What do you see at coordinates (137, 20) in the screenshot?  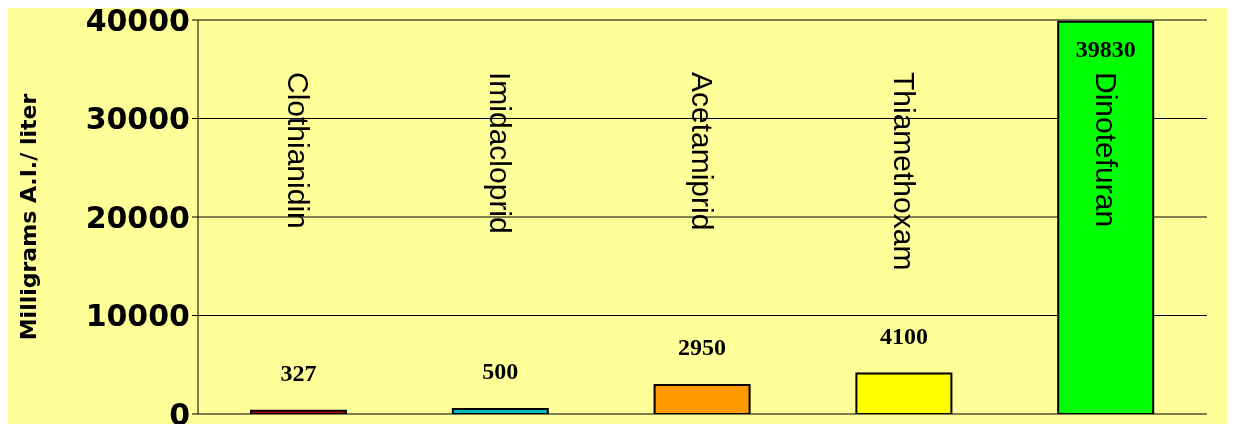 I see `y-tick-label: 40000` at bounding box center [137, 20].